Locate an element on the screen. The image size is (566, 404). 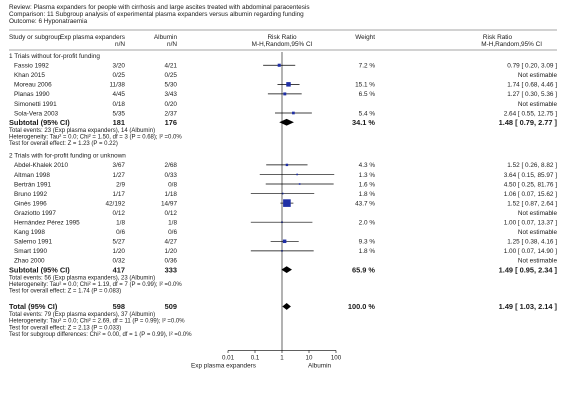
study-name: Simonetti 1991 is located at coordinates (35, 104).